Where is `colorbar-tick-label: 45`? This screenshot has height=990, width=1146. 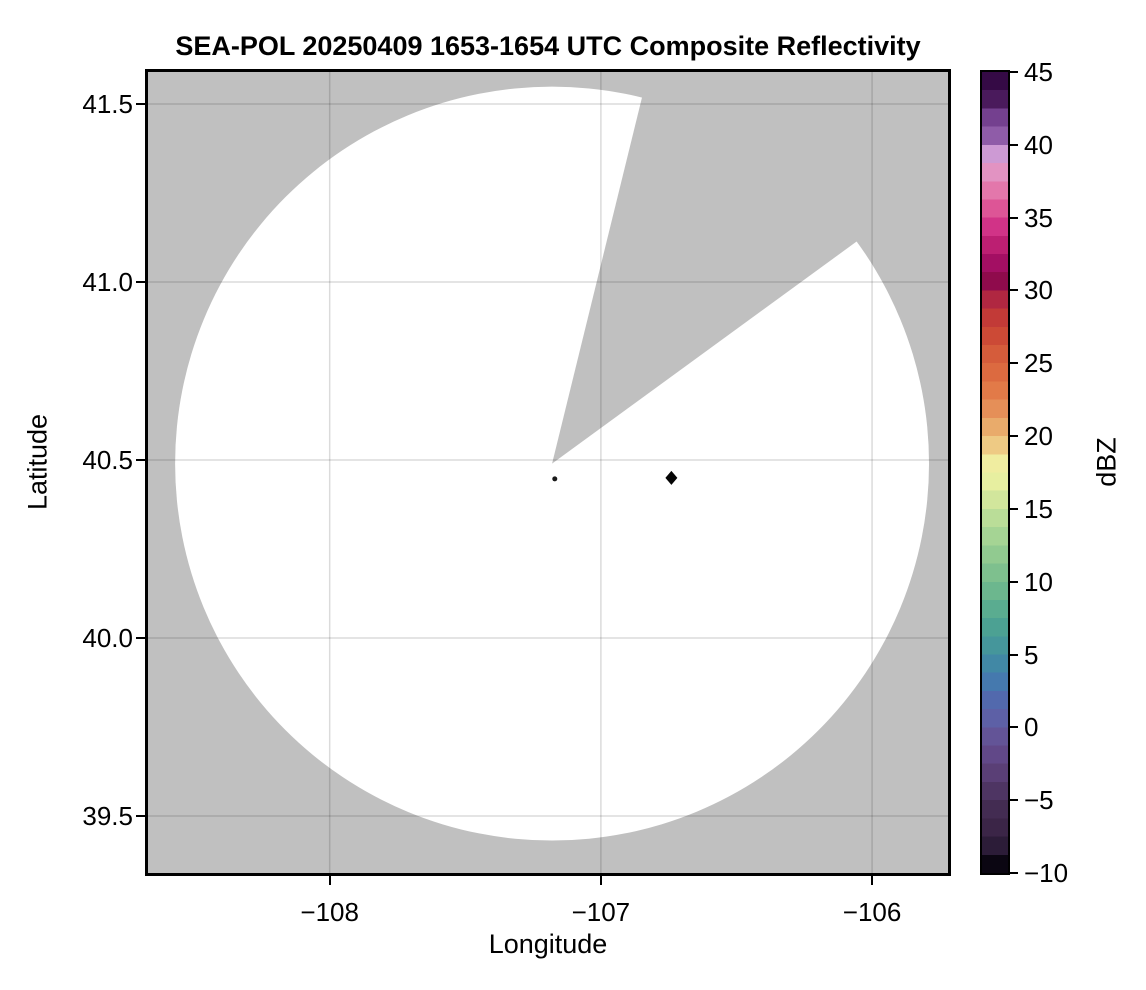 colorbar-tick-label: 45 is located at coordinates (1038, 72).